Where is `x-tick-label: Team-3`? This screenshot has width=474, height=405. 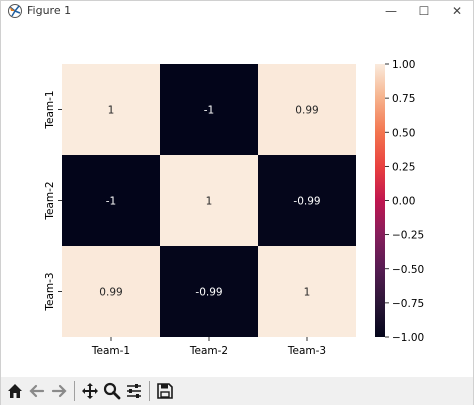
x-tick-label: Team-3 is located at coordinates (306, 351).